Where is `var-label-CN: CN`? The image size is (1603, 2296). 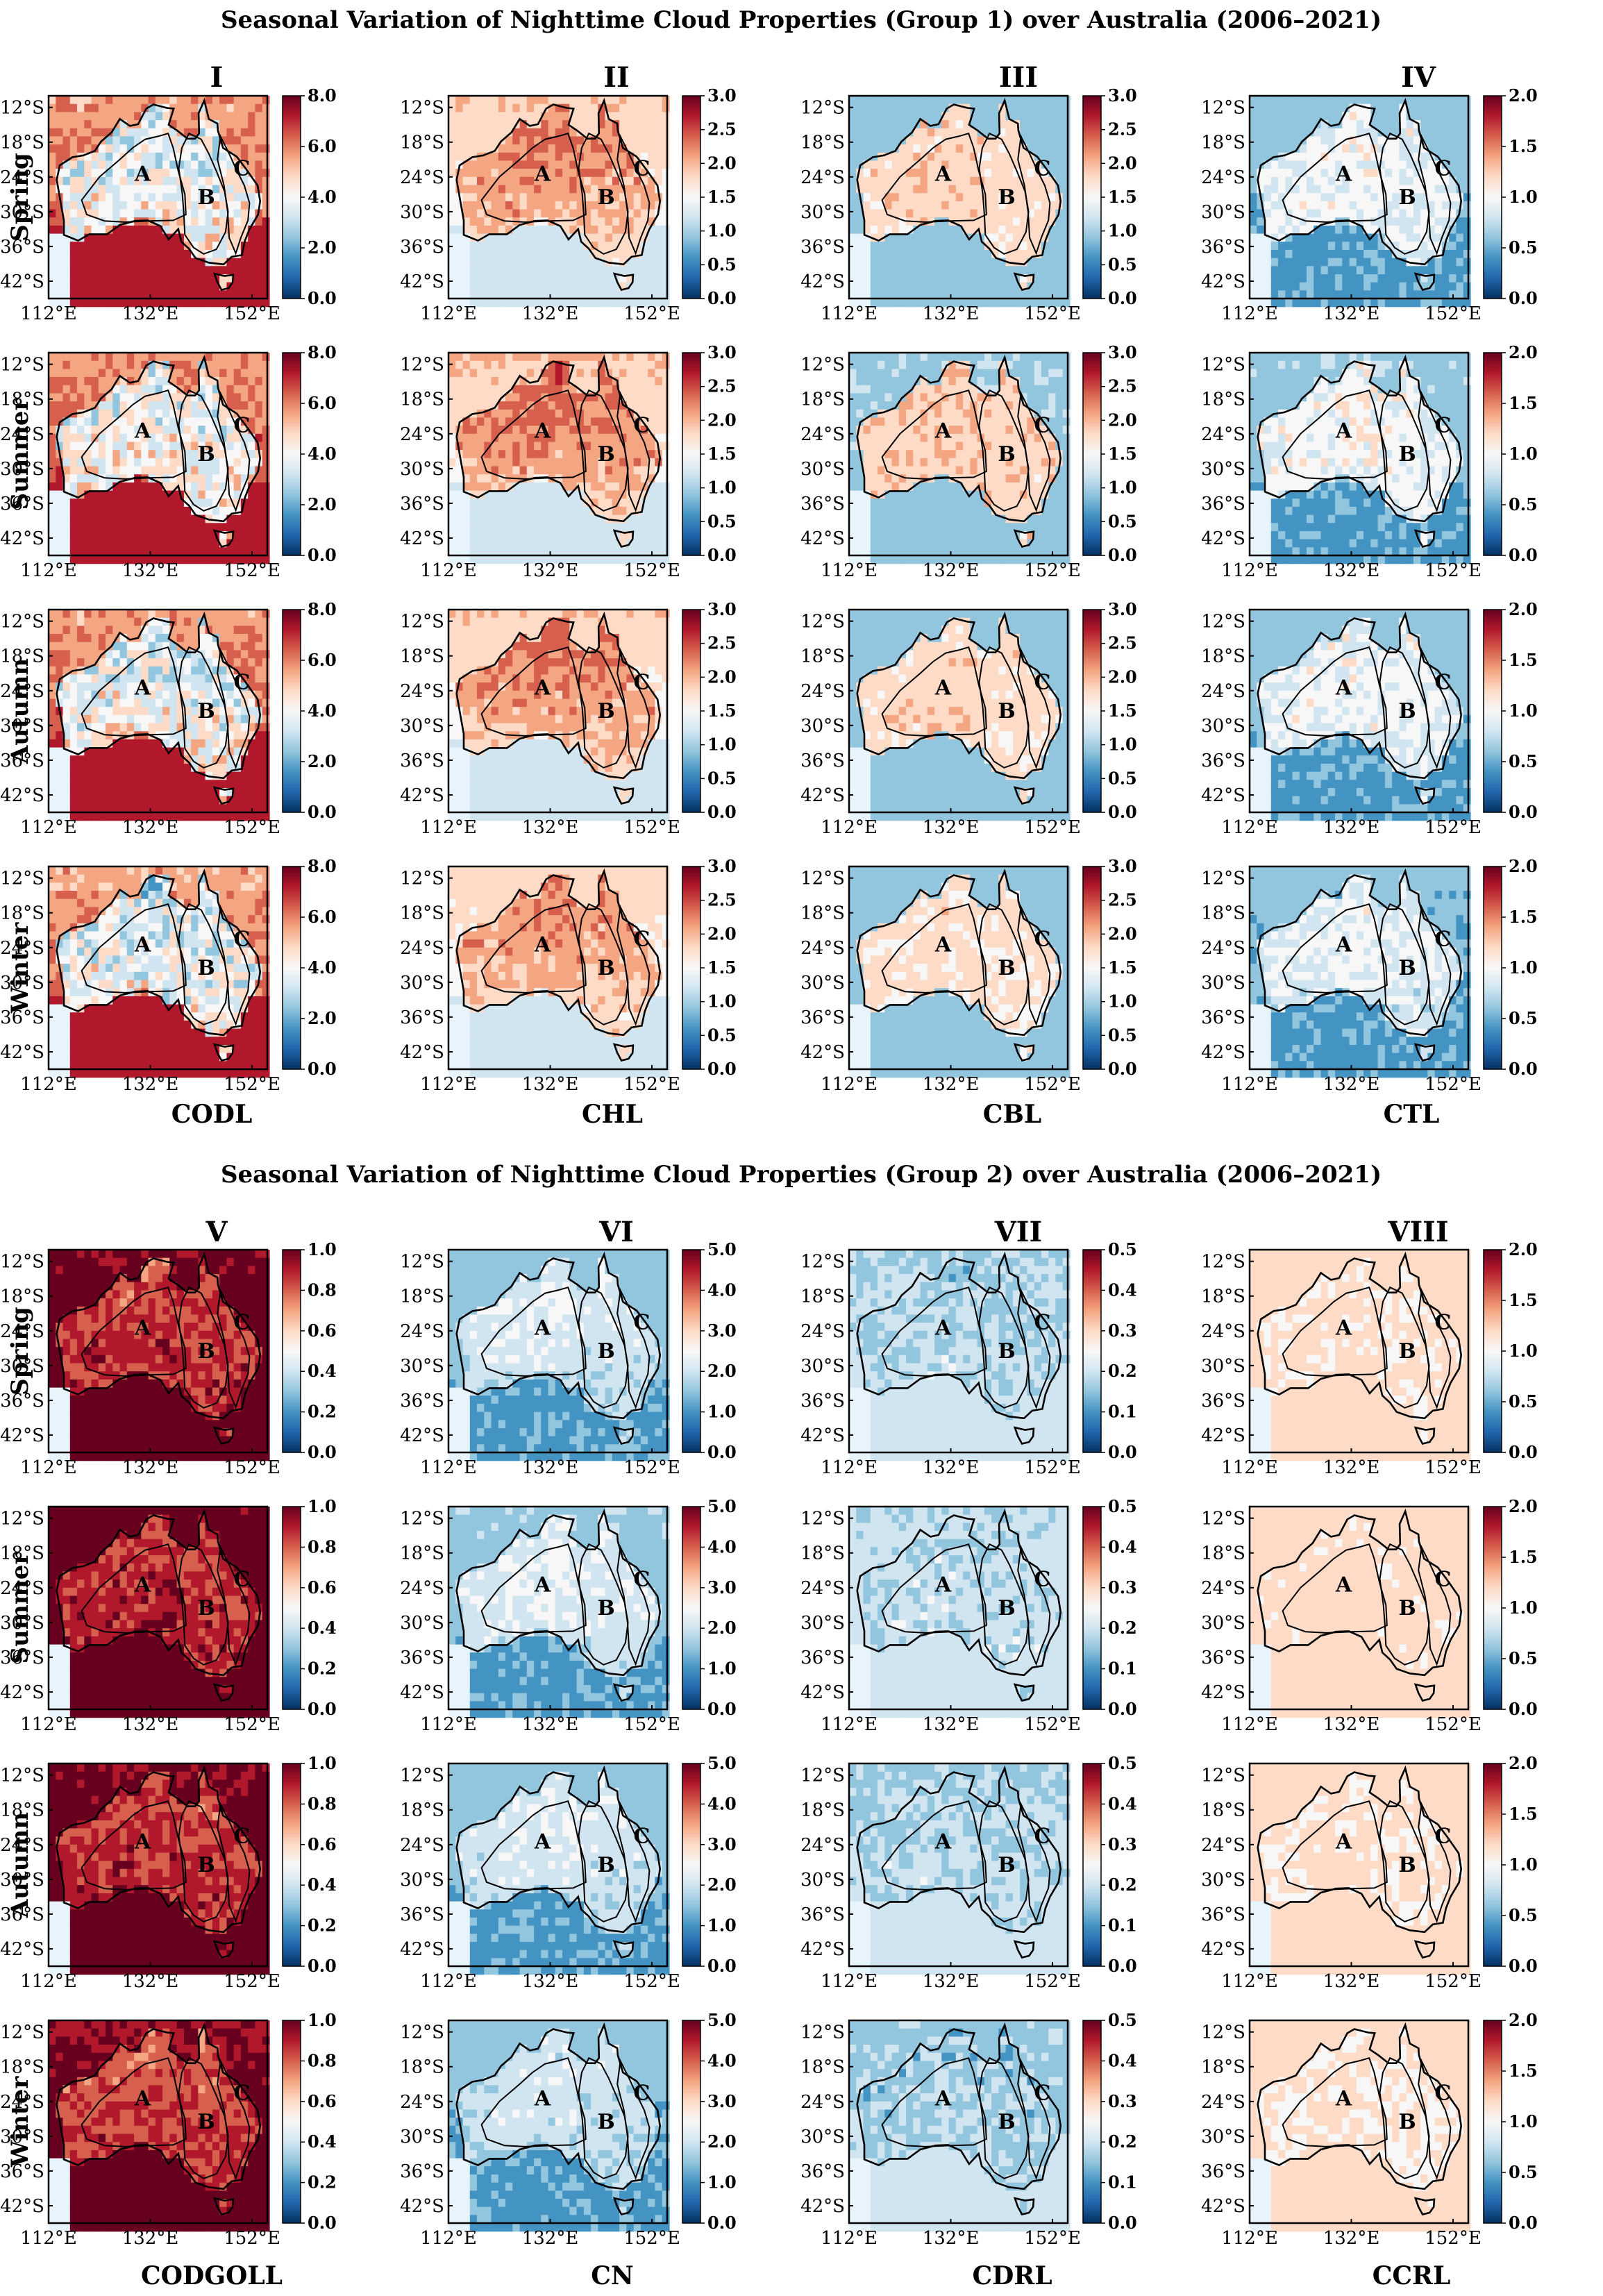
var-label-CN: CN is located at coordinates (612, 2275).